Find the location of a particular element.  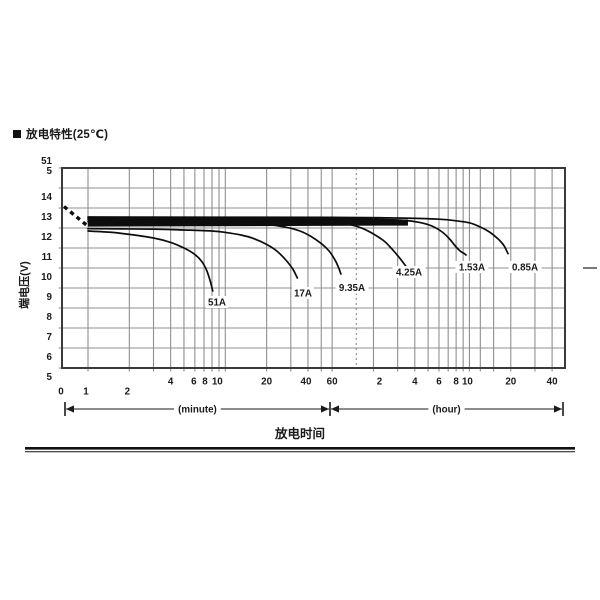

curve-label-4.25A: 4.25A is located at coordinates (409, 273).